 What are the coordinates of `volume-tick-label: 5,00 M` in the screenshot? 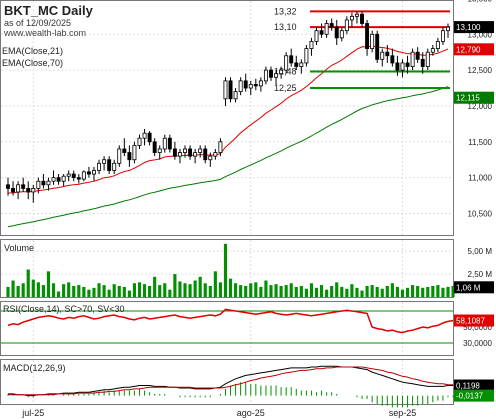 It's located at (480, 251).